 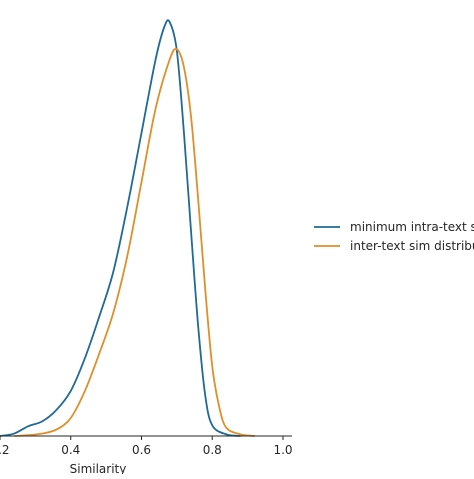 What do you see at coordinates (5, 450) in the screenshot?
I see `x-tick-label-1: 0.2` at bounding box center [5, 450].